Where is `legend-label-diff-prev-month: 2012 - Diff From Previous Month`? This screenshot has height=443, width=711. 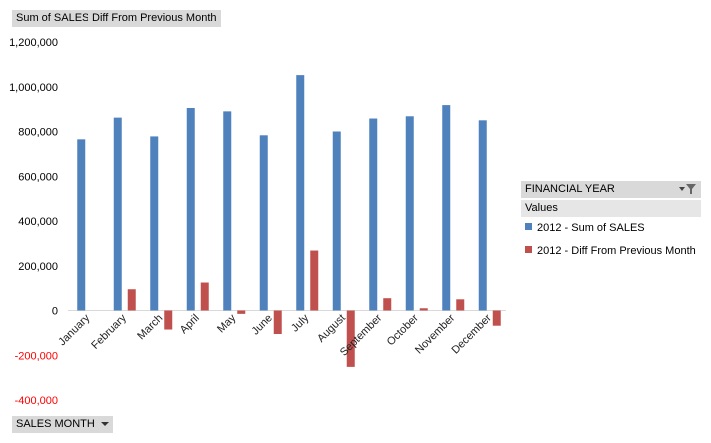
legend-label-diff-prev-month: 2012 - Diff From Previous Month is located at coordinates (616, 251).